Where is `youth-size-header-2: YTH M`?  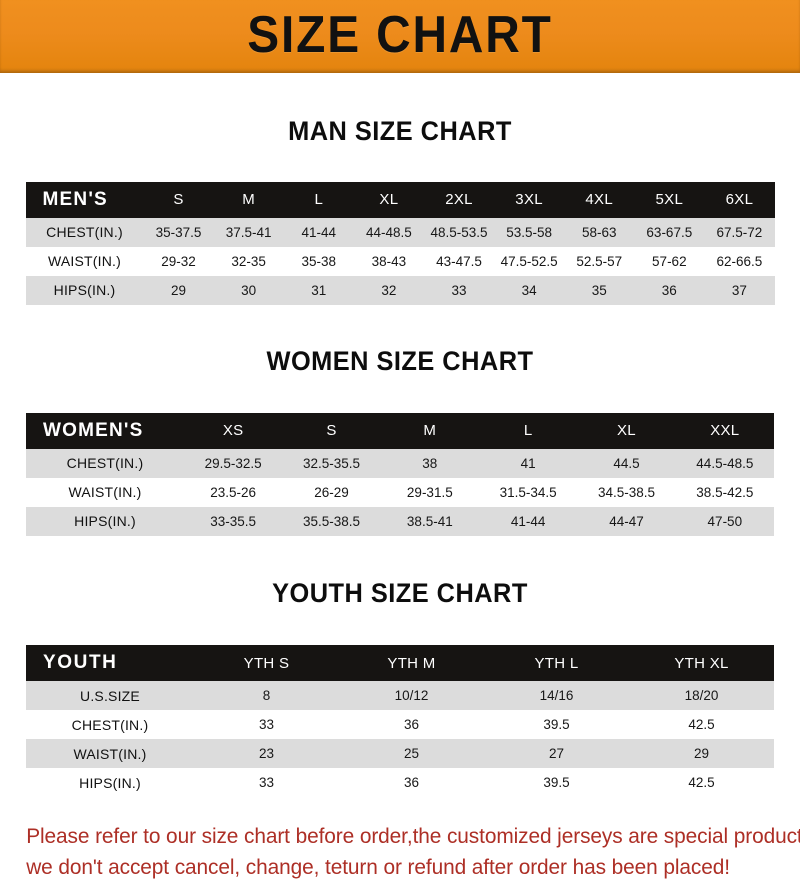
youth-size-header-2: YTH M is located at coordinates (411, 663).